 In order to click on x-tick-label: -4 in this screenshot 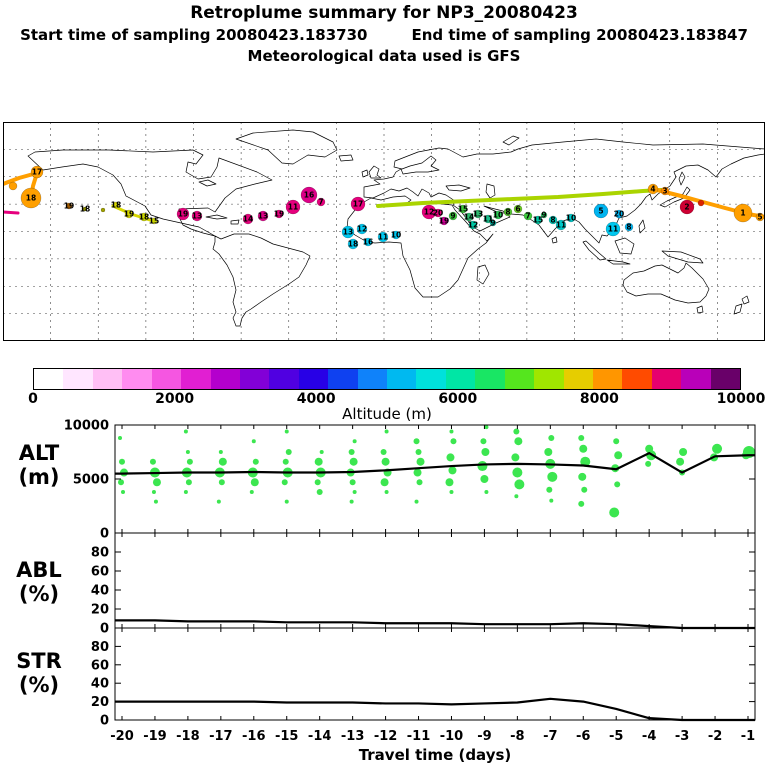, I will do `click(649, 736)`.